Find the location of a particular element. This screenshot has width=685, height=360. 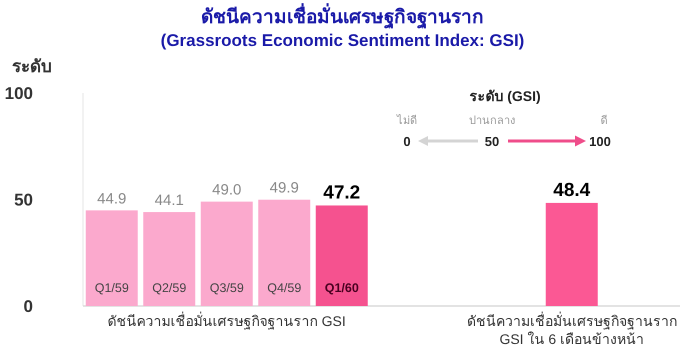

annotation: ดี is located at coordinates (604, 121).